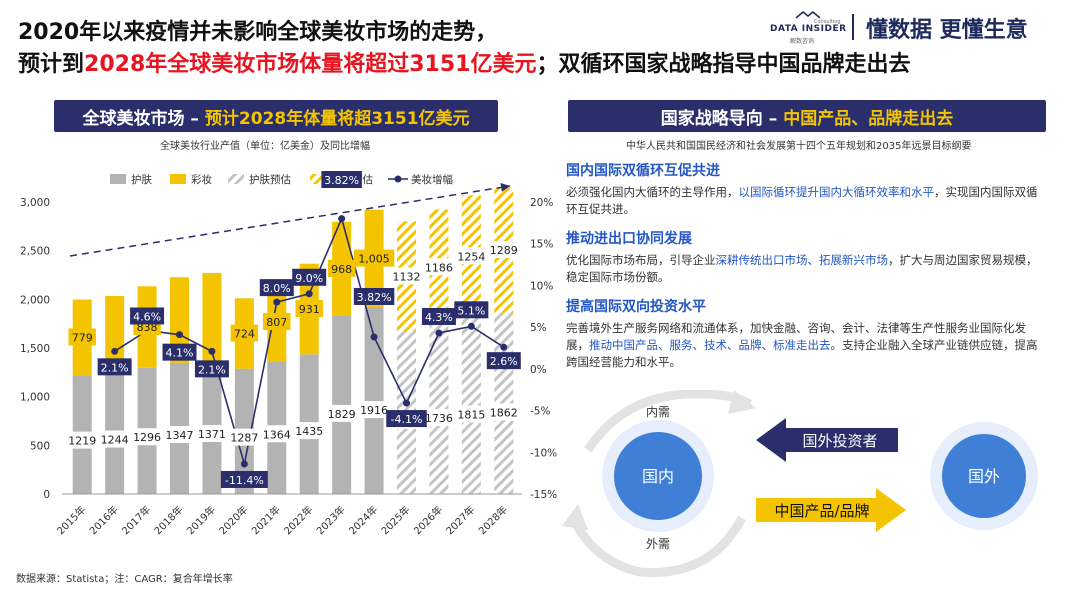 The width and height of the screenshot is (1080, 608). What do you see at coordinates (124, 579) in the screenshot?
I see `data-source: 数据来源：Statista；注：CAGR：复合年增长率` at bounding box center [124, 579].